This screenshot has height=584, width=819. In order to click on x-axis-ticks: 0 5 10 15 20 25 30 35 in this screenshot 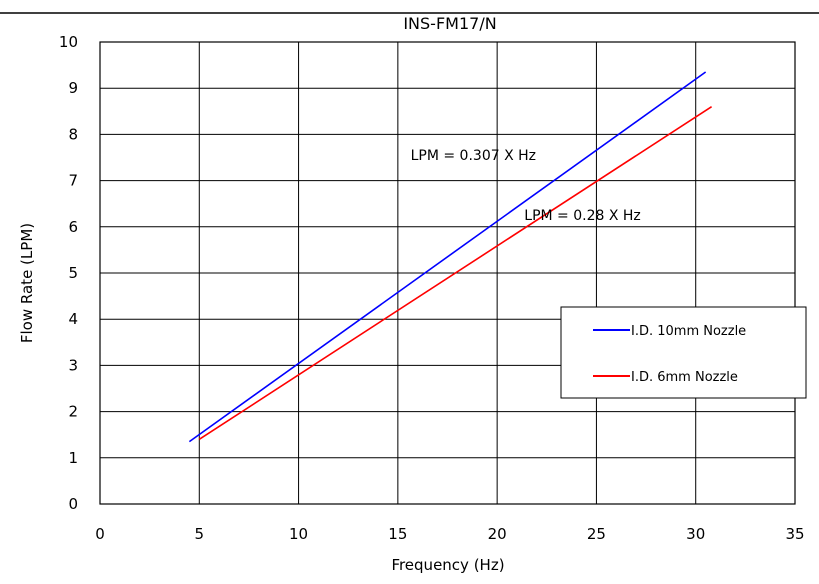, I will do `click(449, 534)`.